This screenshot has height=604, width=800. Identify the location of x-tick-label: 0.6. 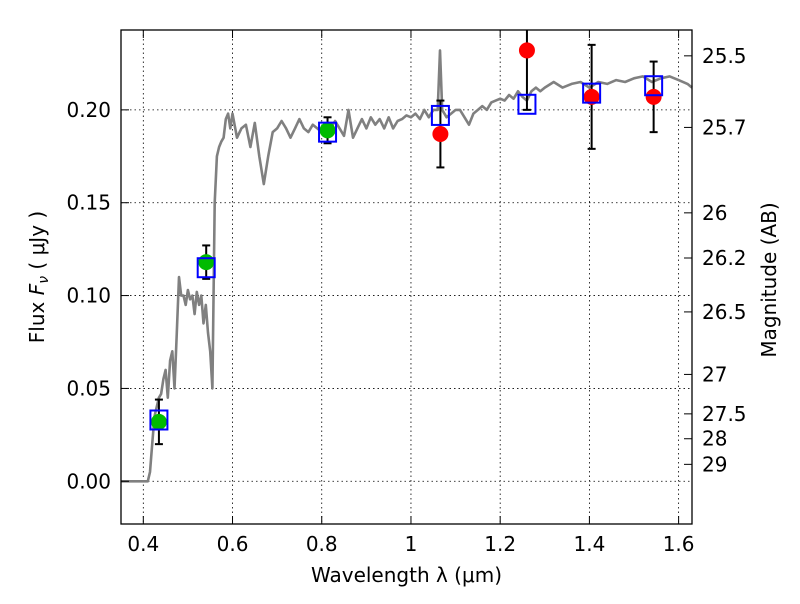
(233, 544).